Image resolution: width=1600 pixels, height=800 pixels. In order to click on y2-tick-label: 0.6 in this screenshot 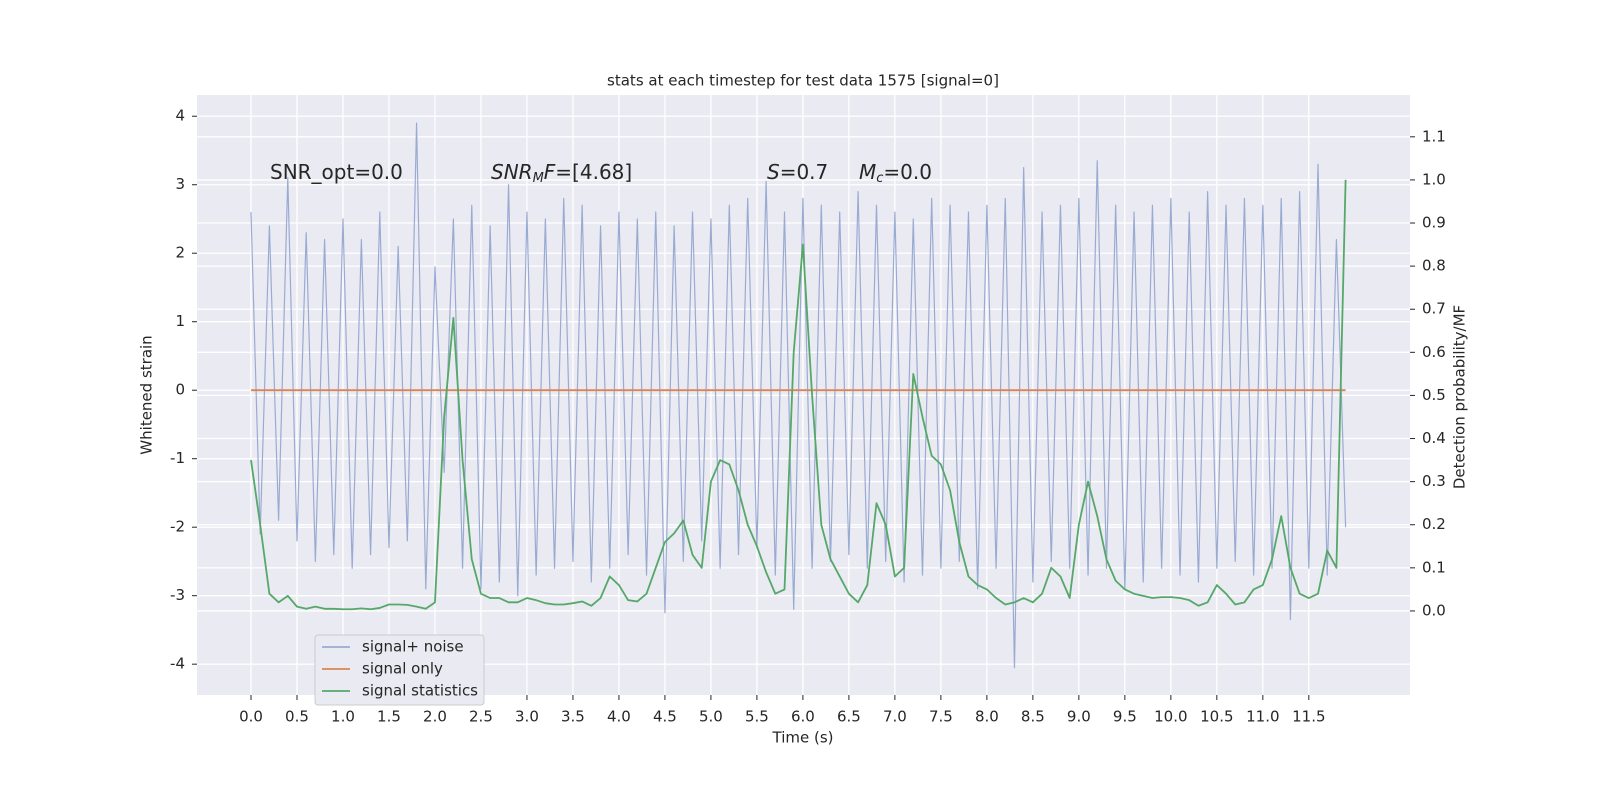, I will do `click(1434, 352)`.